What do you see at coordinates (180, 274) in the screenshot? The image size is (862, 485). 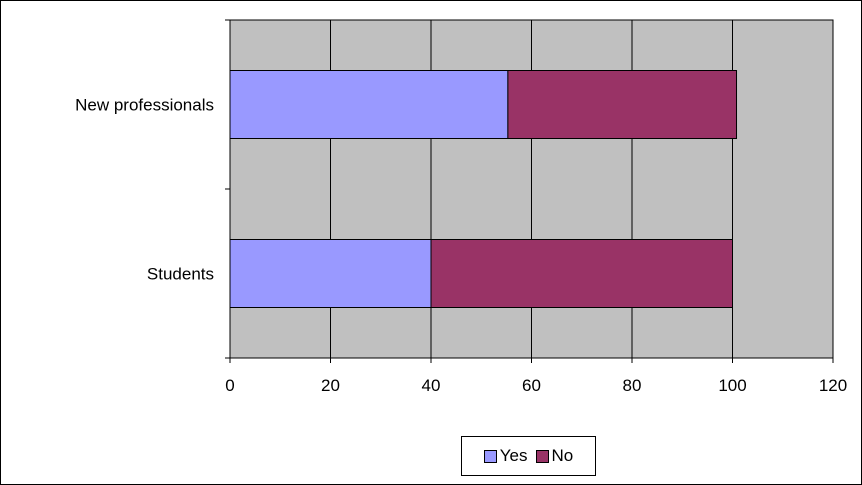 I see `y-category-label: Students` at bounding box center [180, 274].